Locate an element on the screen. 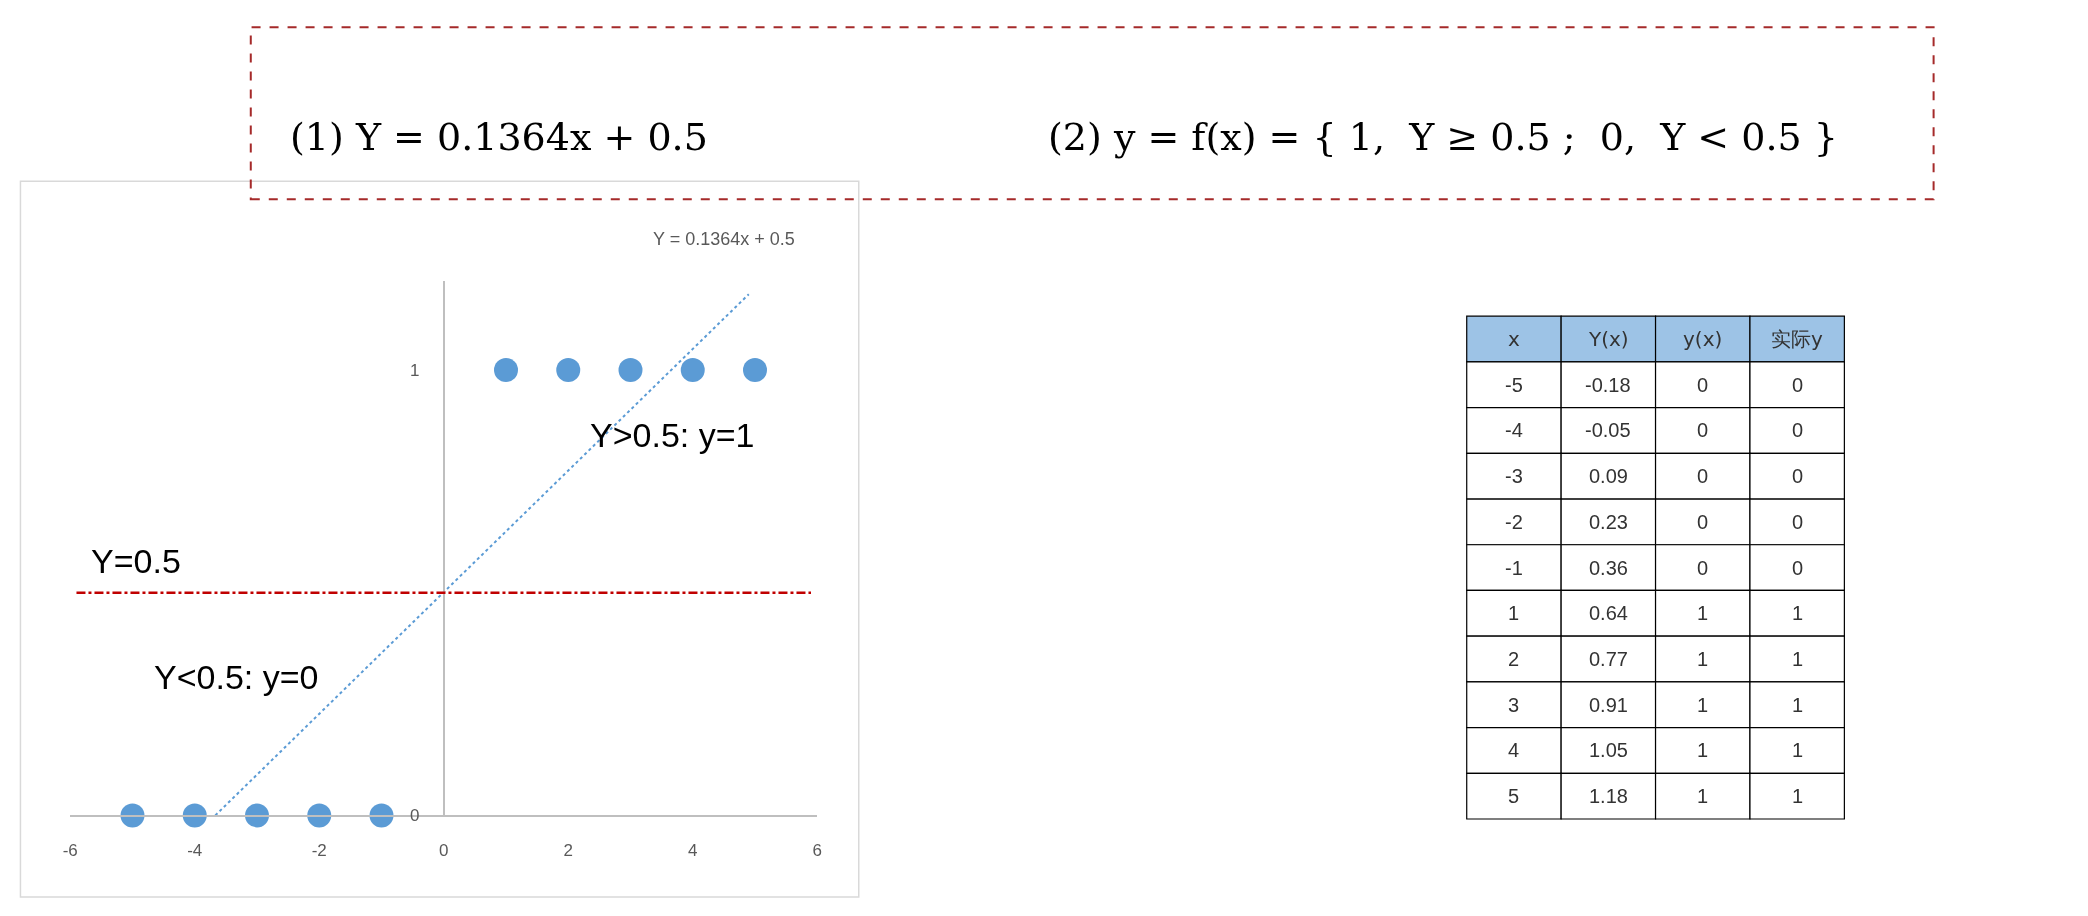 This screenshot has width=2088, height=916. text: 0.91 is located at coordinates (1608, 705).